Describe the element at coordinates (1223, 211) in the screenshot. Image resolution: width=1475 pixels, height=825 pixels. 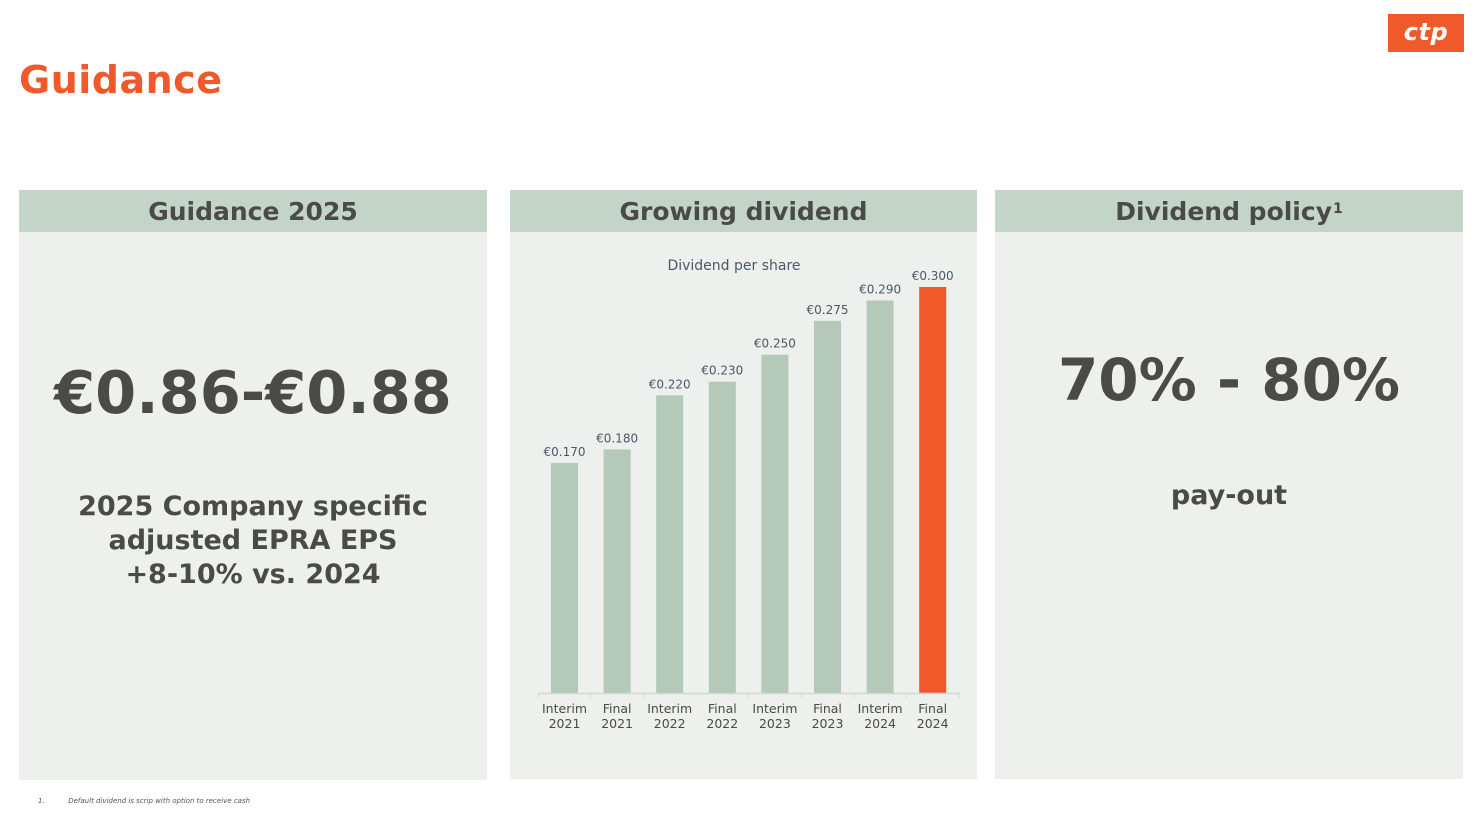
I see `policy-panel-title: Dividend policy` at that location.